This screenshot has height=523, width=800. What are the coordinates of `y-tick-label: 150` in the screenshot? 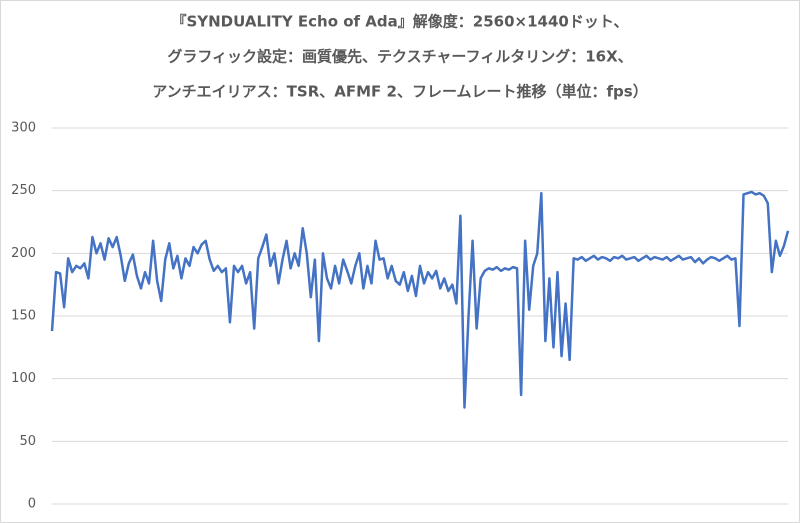 It's located at (23, 316).